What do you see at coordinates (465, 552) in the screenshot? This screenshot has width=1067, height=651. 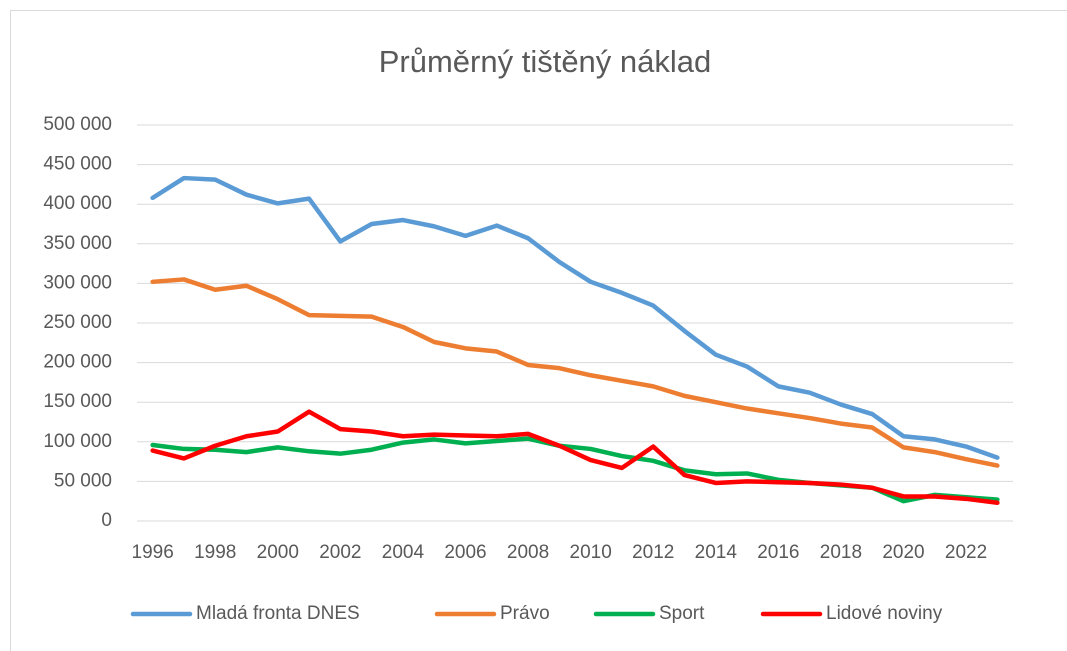 I see `x-tick-label: 2006` at bounding box center [465, 552].